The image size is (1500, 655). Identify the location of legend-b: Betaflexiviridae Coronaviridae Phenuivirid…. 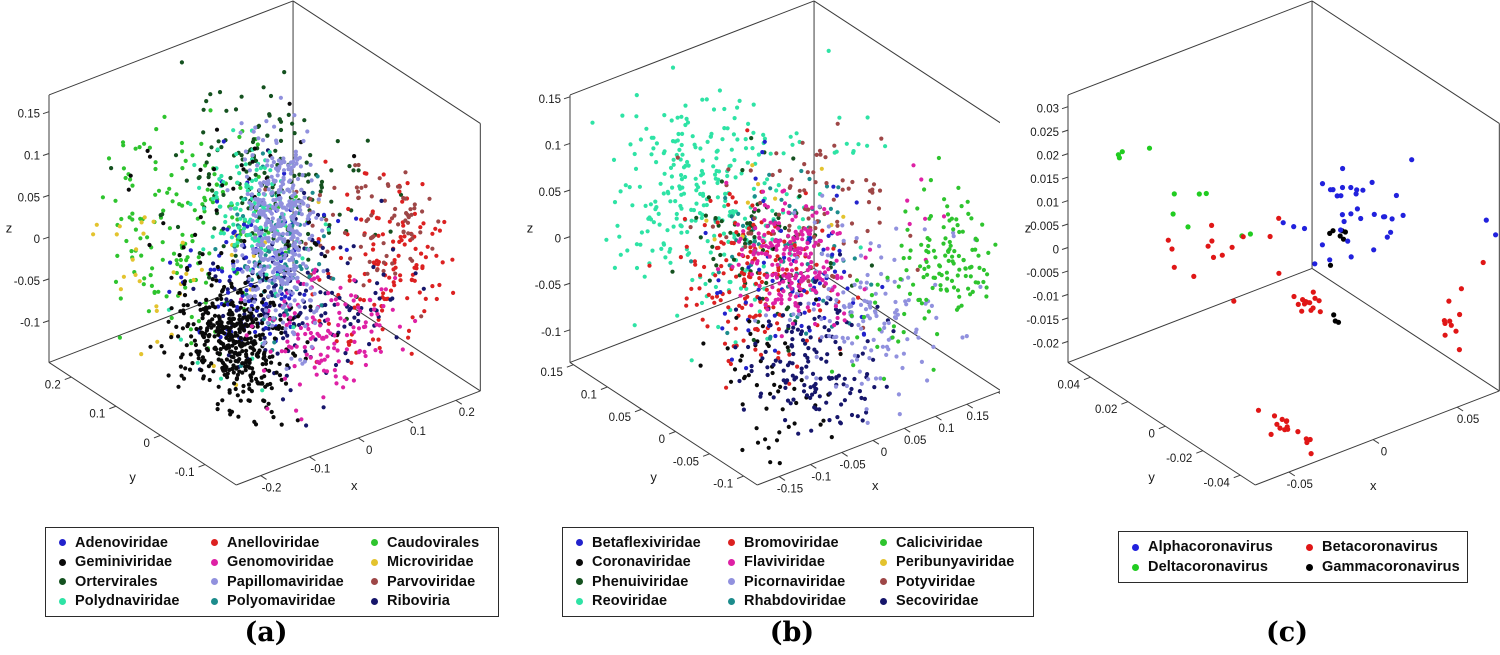
(798, 572).